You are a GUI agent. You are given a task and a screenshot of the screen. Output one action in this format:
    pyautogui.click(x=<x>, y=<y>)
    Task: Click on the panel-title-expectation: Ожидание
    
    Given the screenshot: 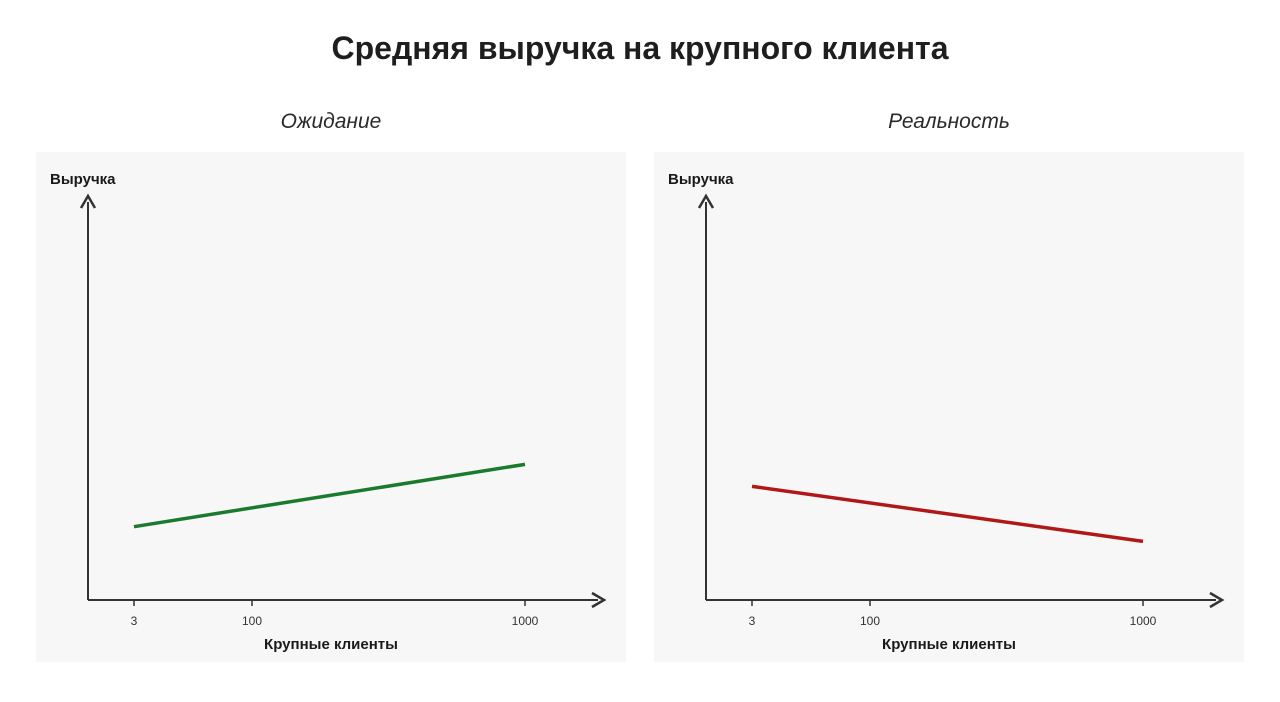 What is the action you would take?
    pyautogui.click(x=331, y=121)
    